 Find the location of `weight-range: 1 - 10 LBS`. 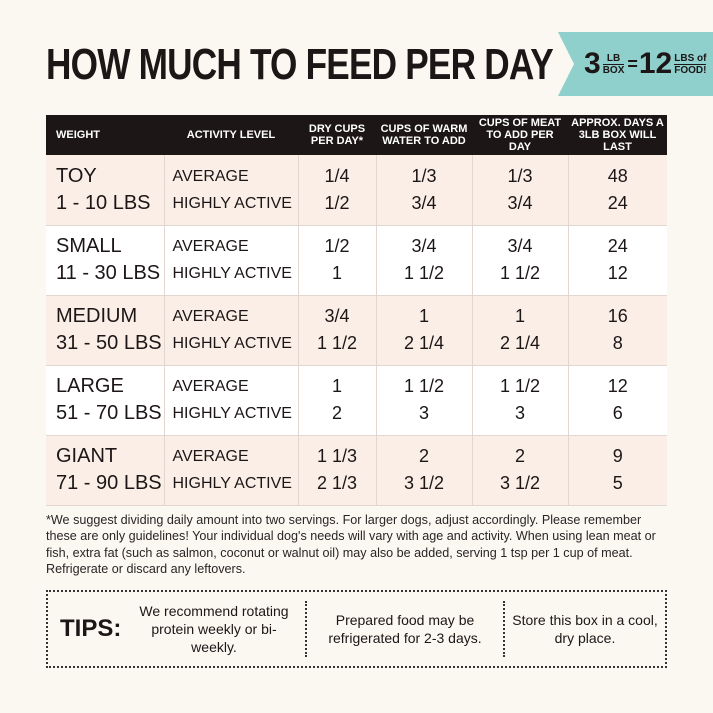

weight-range: 1 - 10 LBS is located at coordinates (103, 202).